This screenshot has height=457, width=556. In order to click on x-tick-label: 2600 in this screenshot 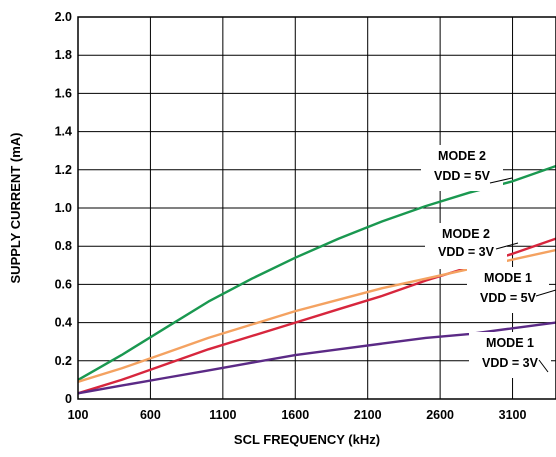, I will do `click(440, 415)`.